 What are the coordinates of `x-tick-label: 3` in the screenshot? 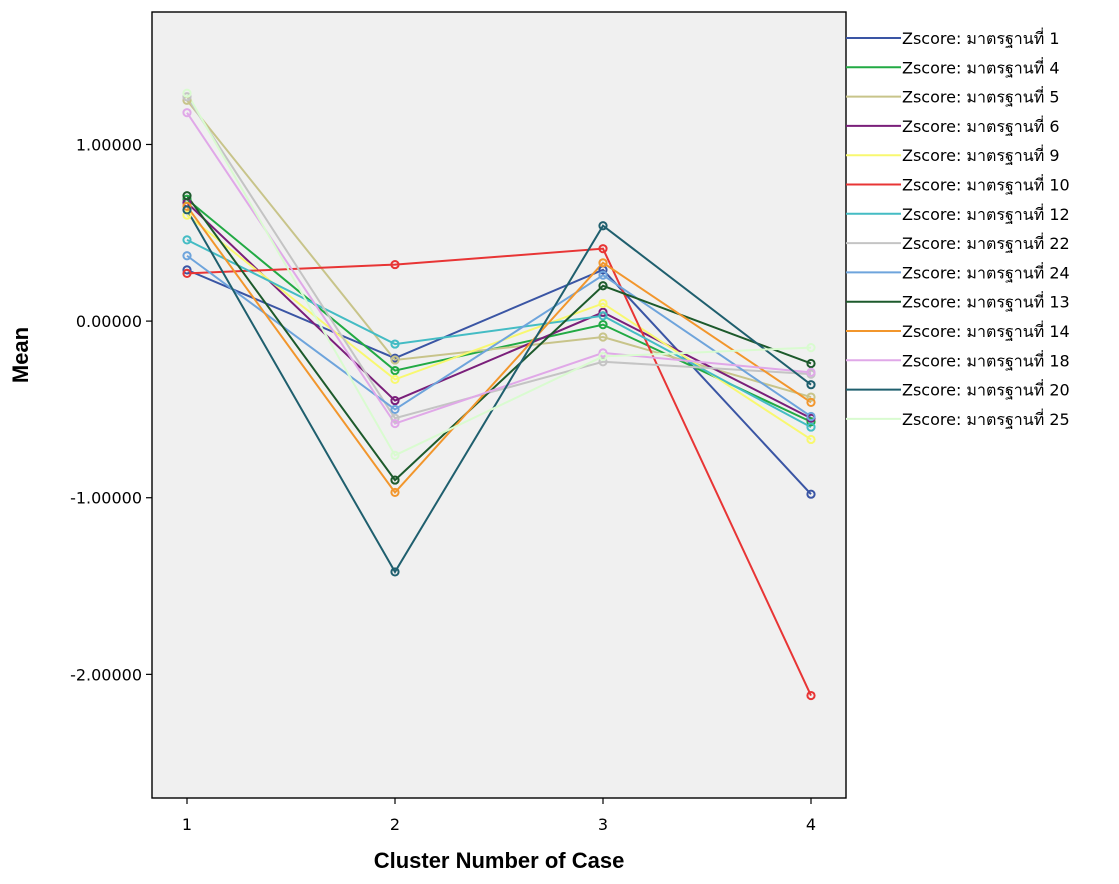 It's located at (603, 824).